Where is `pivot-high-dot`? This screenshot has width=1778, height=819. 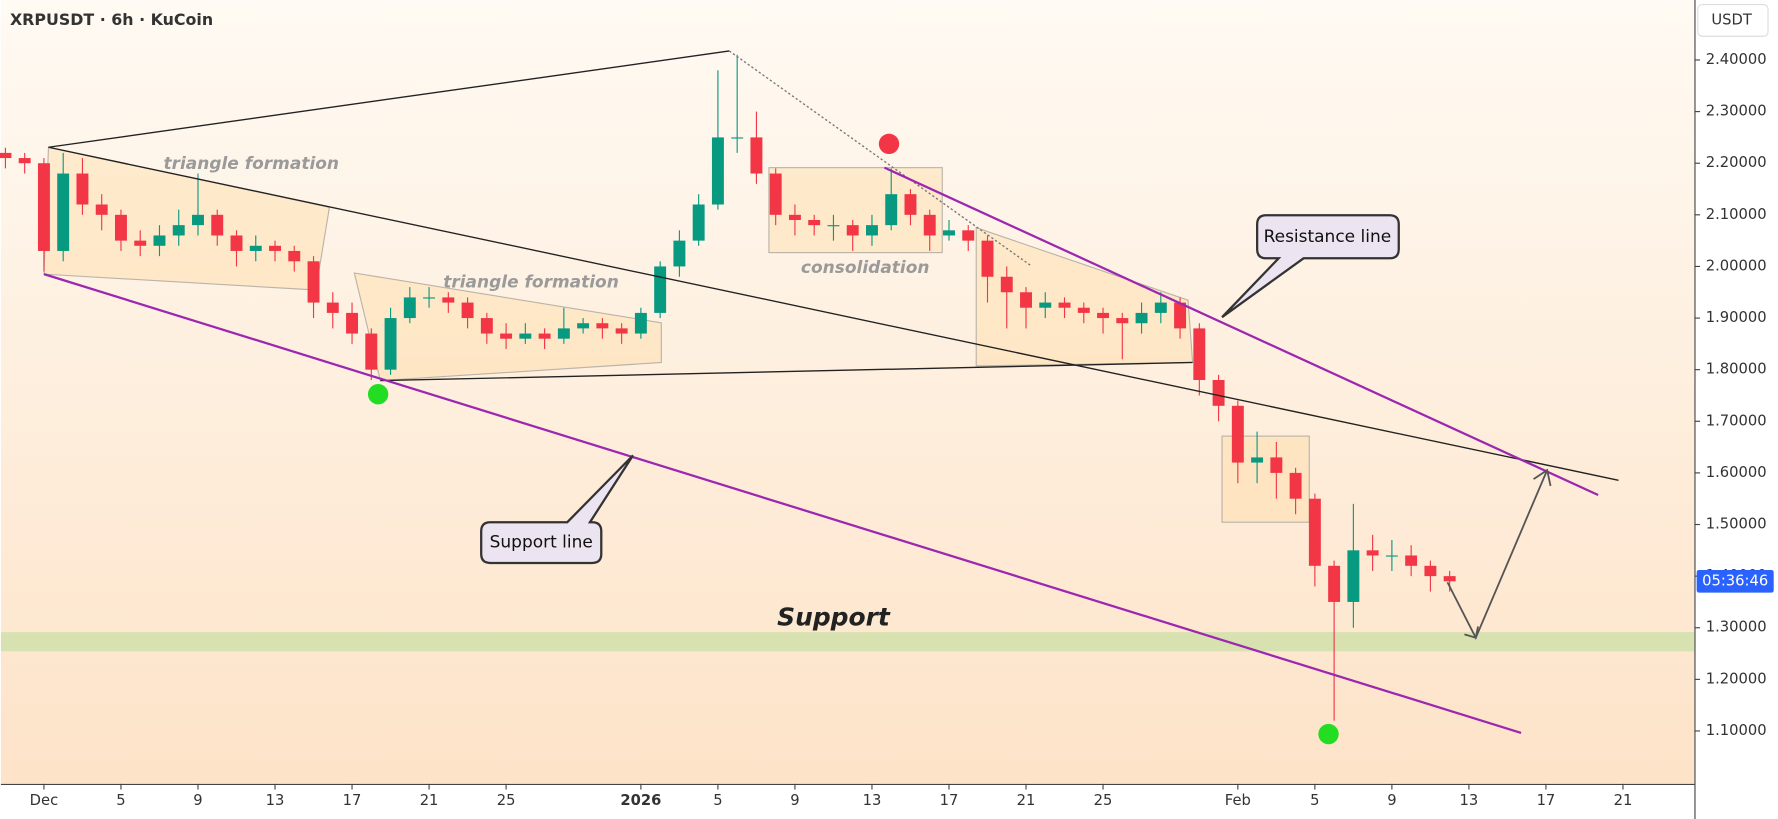 pivot-high-dot is located at coordinates (889, 144).